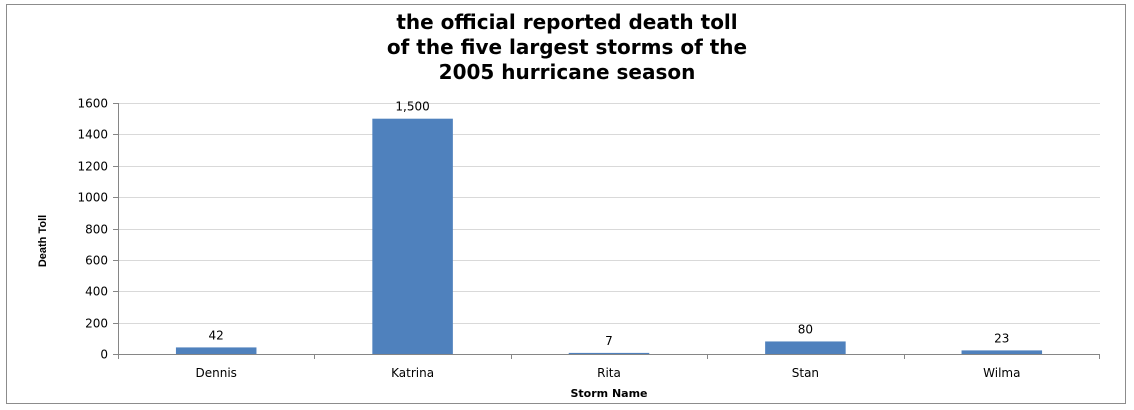  What do you see at coordinates (805, 329) in the screenshot?
I see `data-label-stan: 80` at bounding box center [805, 329].